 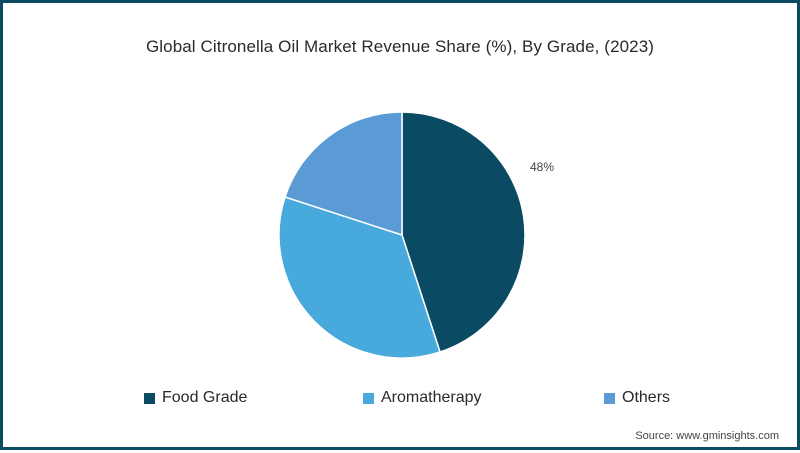 I want to click on legend: Food Grade Aromatherapy Others, so click(x=400, y=400).